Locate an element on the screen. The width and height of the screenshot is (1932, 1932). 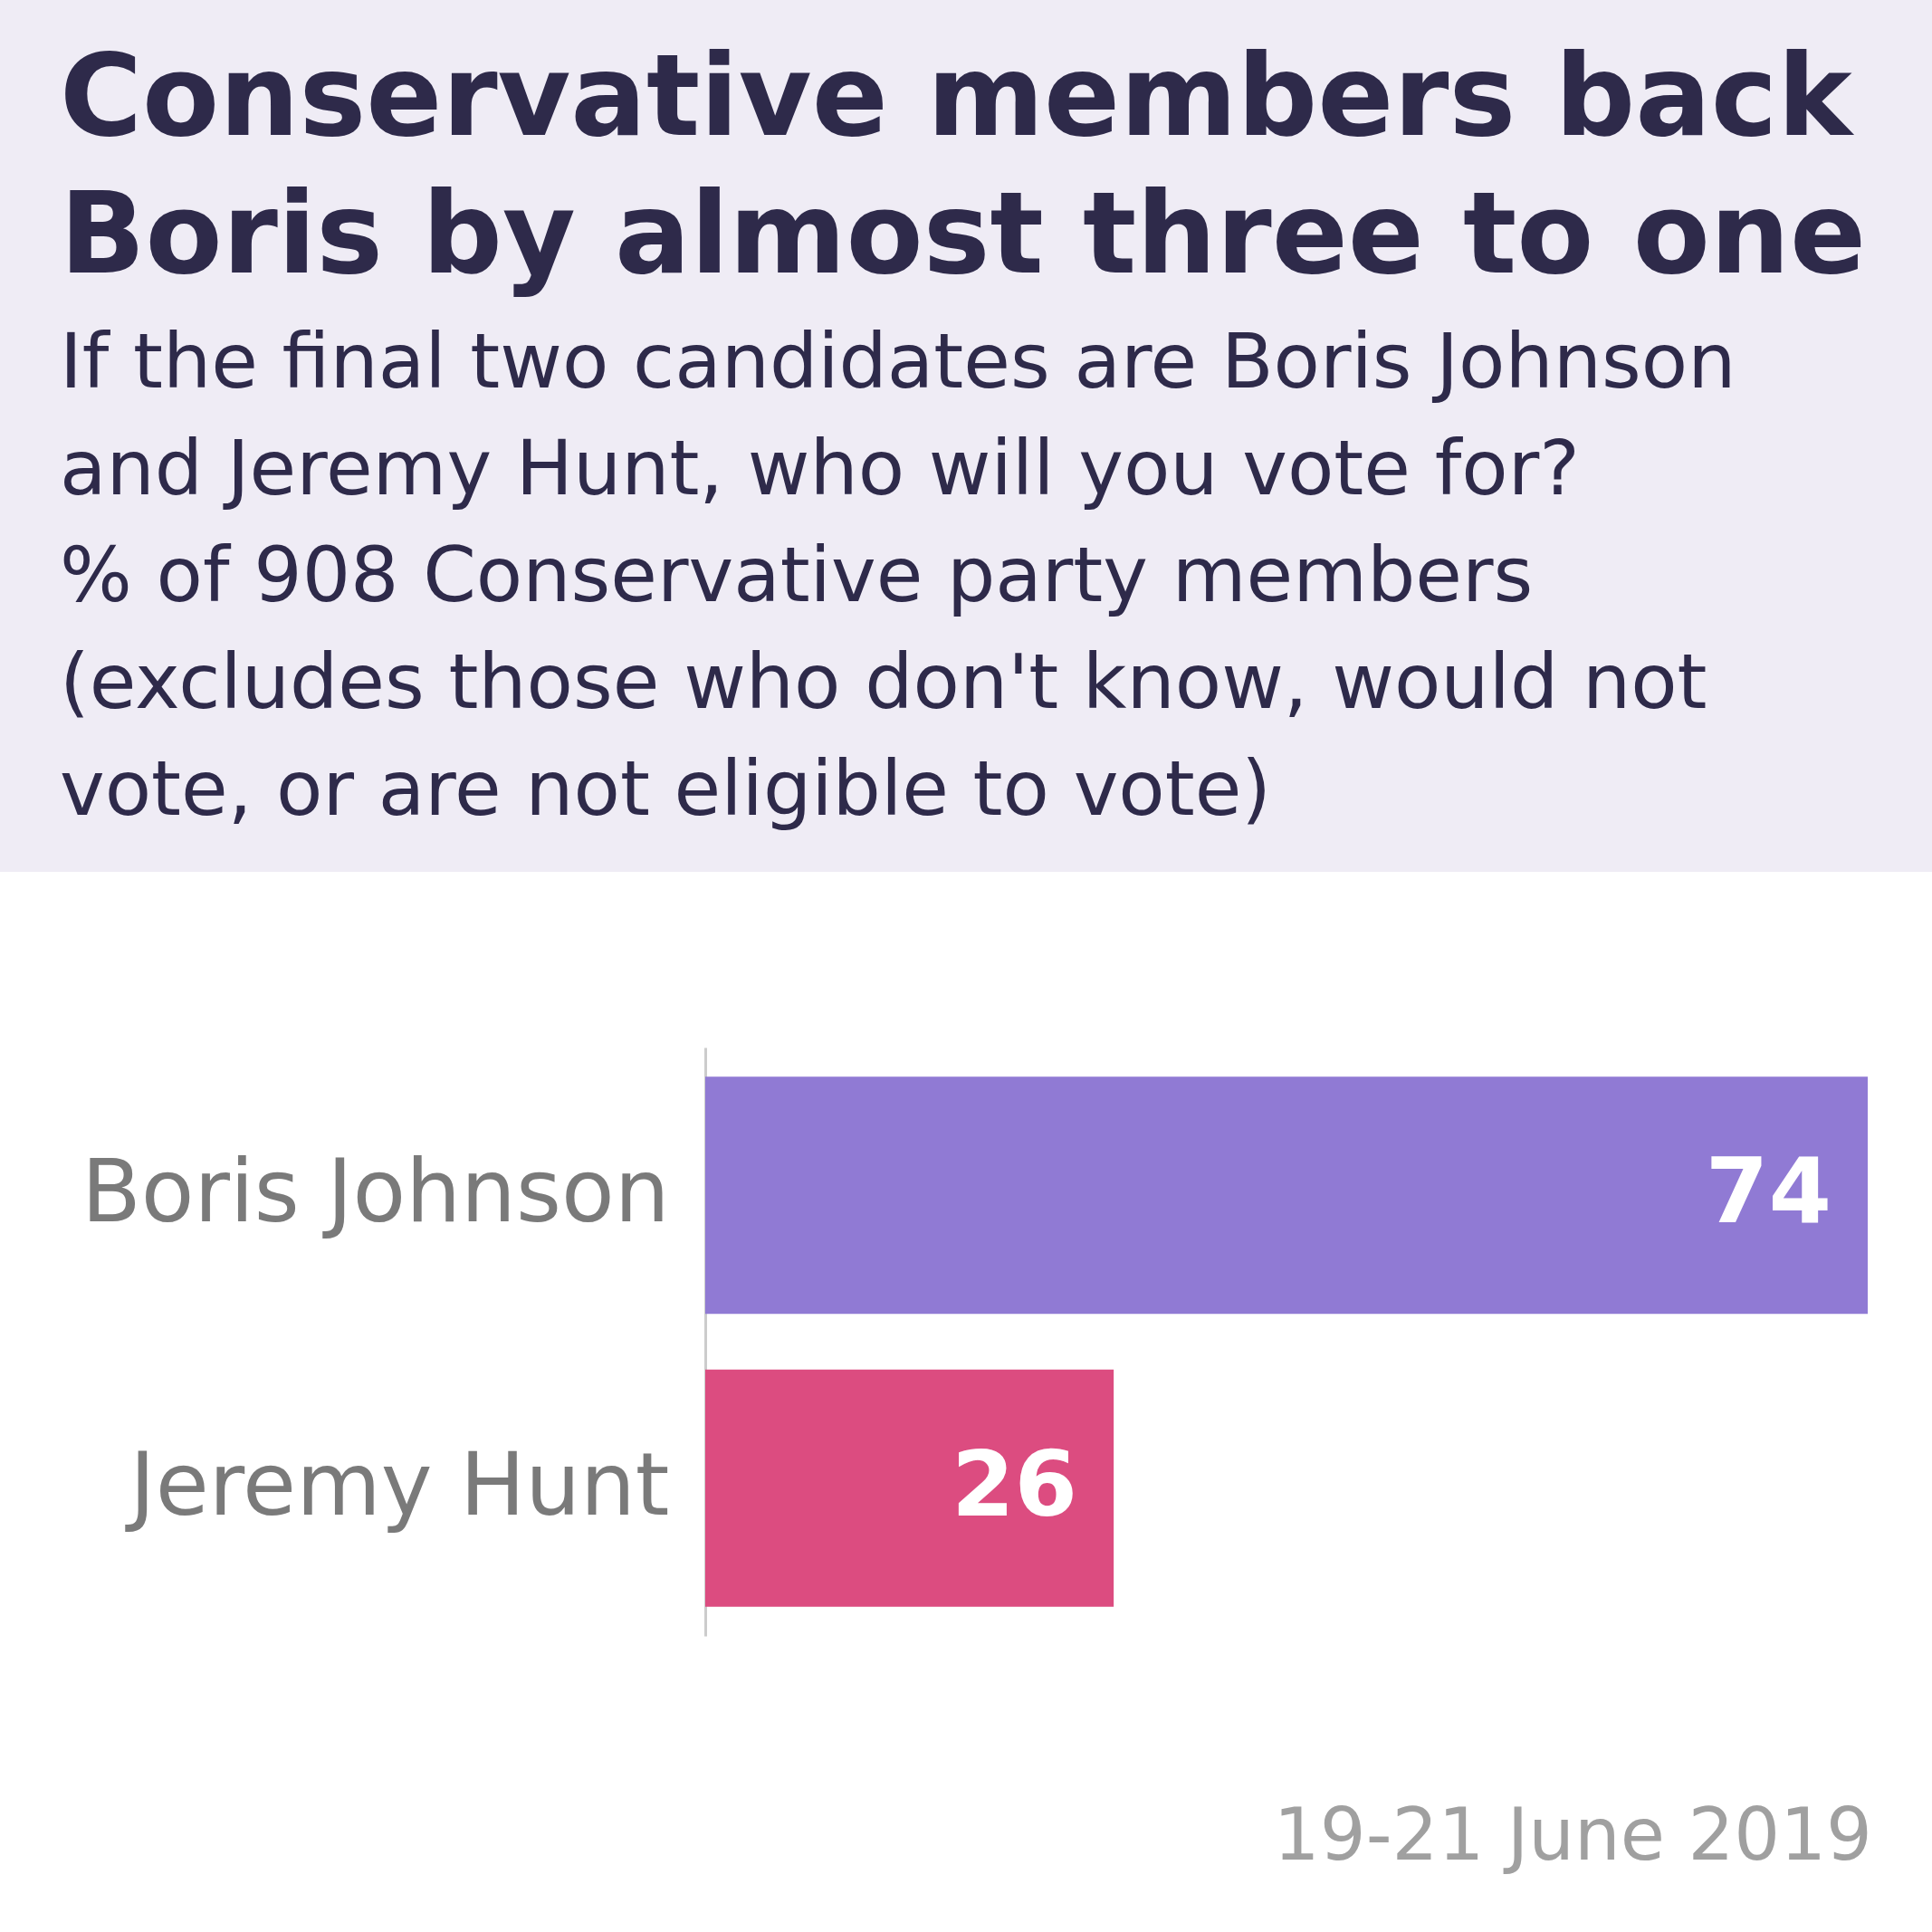
y-tick-label: Jeremy Hunt is located at coordinates (397, 1484).